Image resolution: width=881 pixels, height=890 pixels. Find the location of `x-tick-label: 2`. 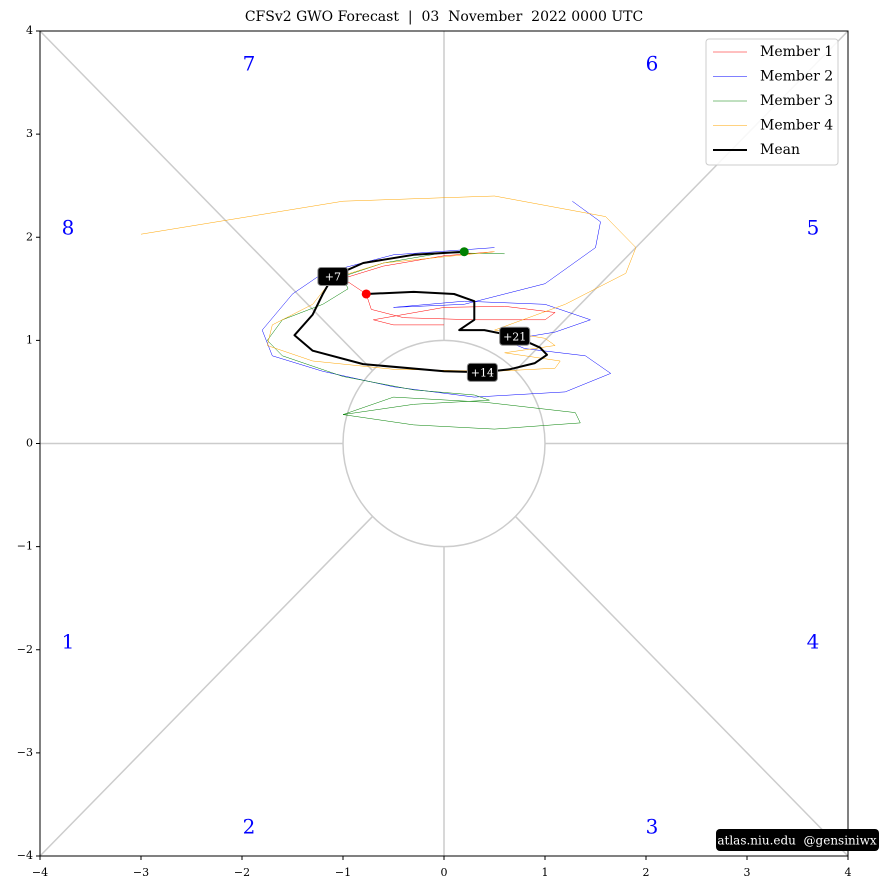

x-tick-label: 2 is located at coordinates (646, 872).